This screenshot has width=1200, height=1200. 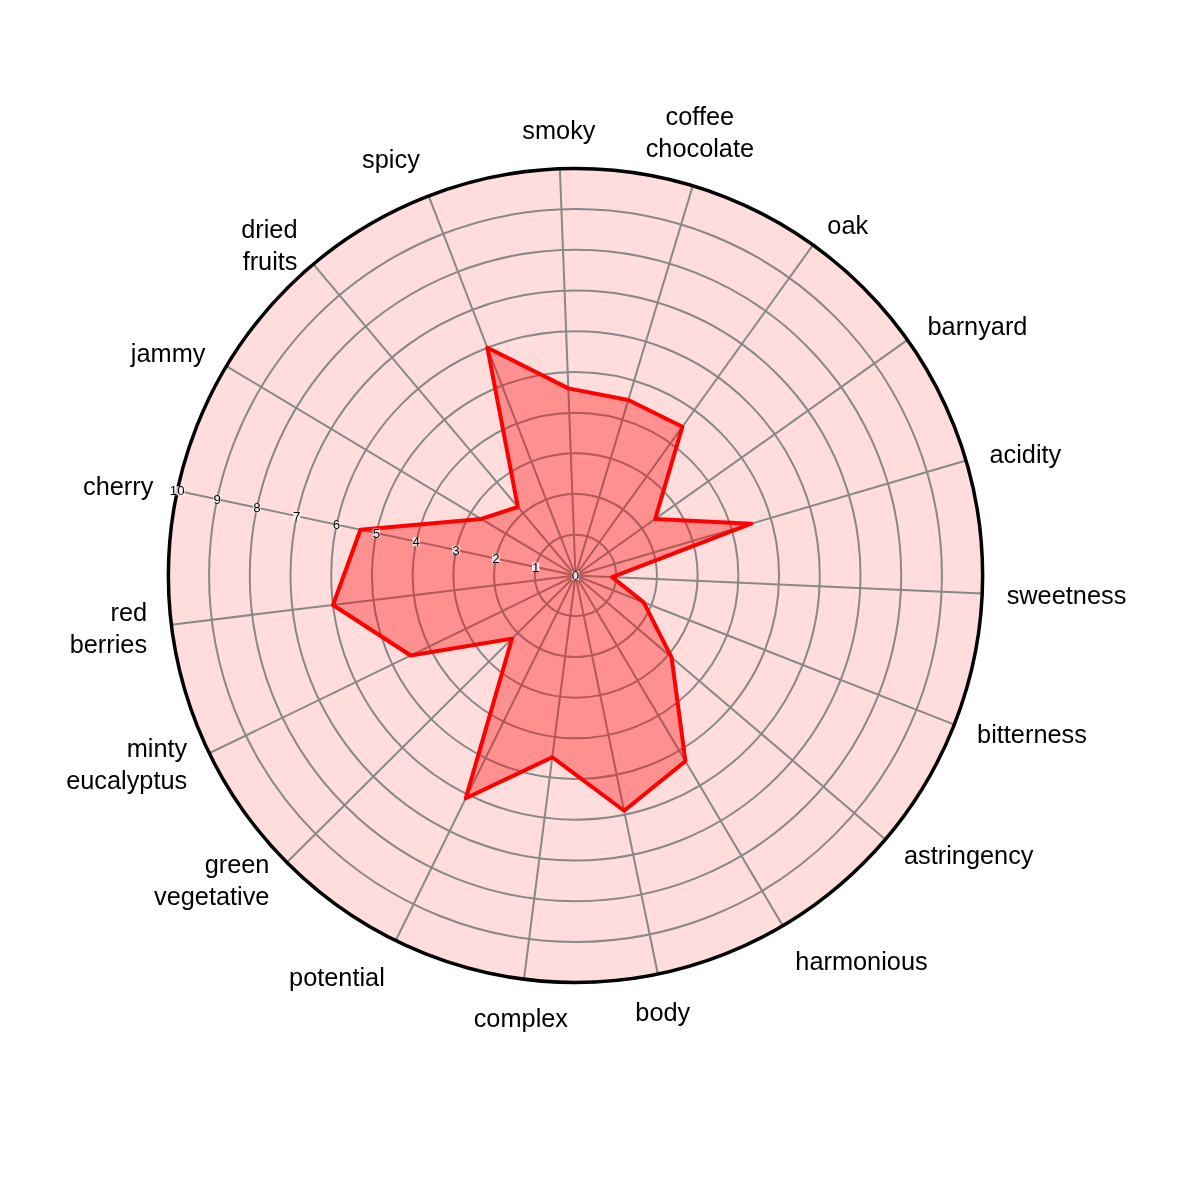 What do you see at coordinates (391, 158) in the screenshot?
I see `spoke-label: spicy` at bounding box center [391, 158].